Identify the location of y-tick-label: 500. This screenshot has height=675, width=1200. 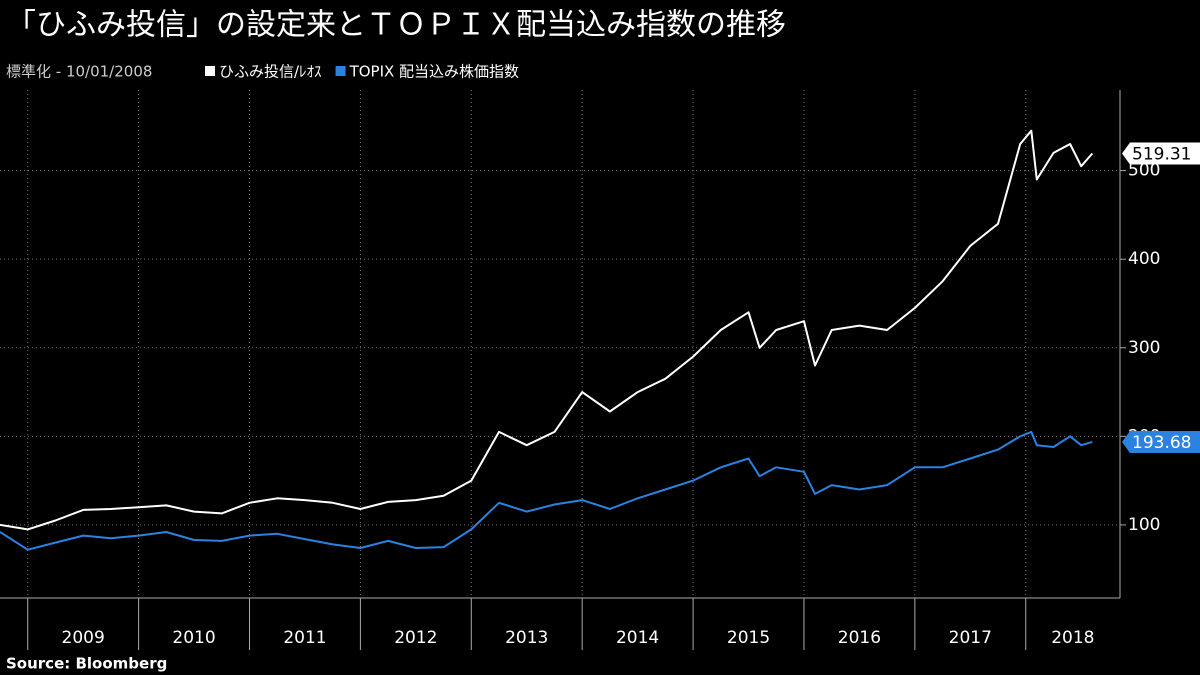
(1144, 171).